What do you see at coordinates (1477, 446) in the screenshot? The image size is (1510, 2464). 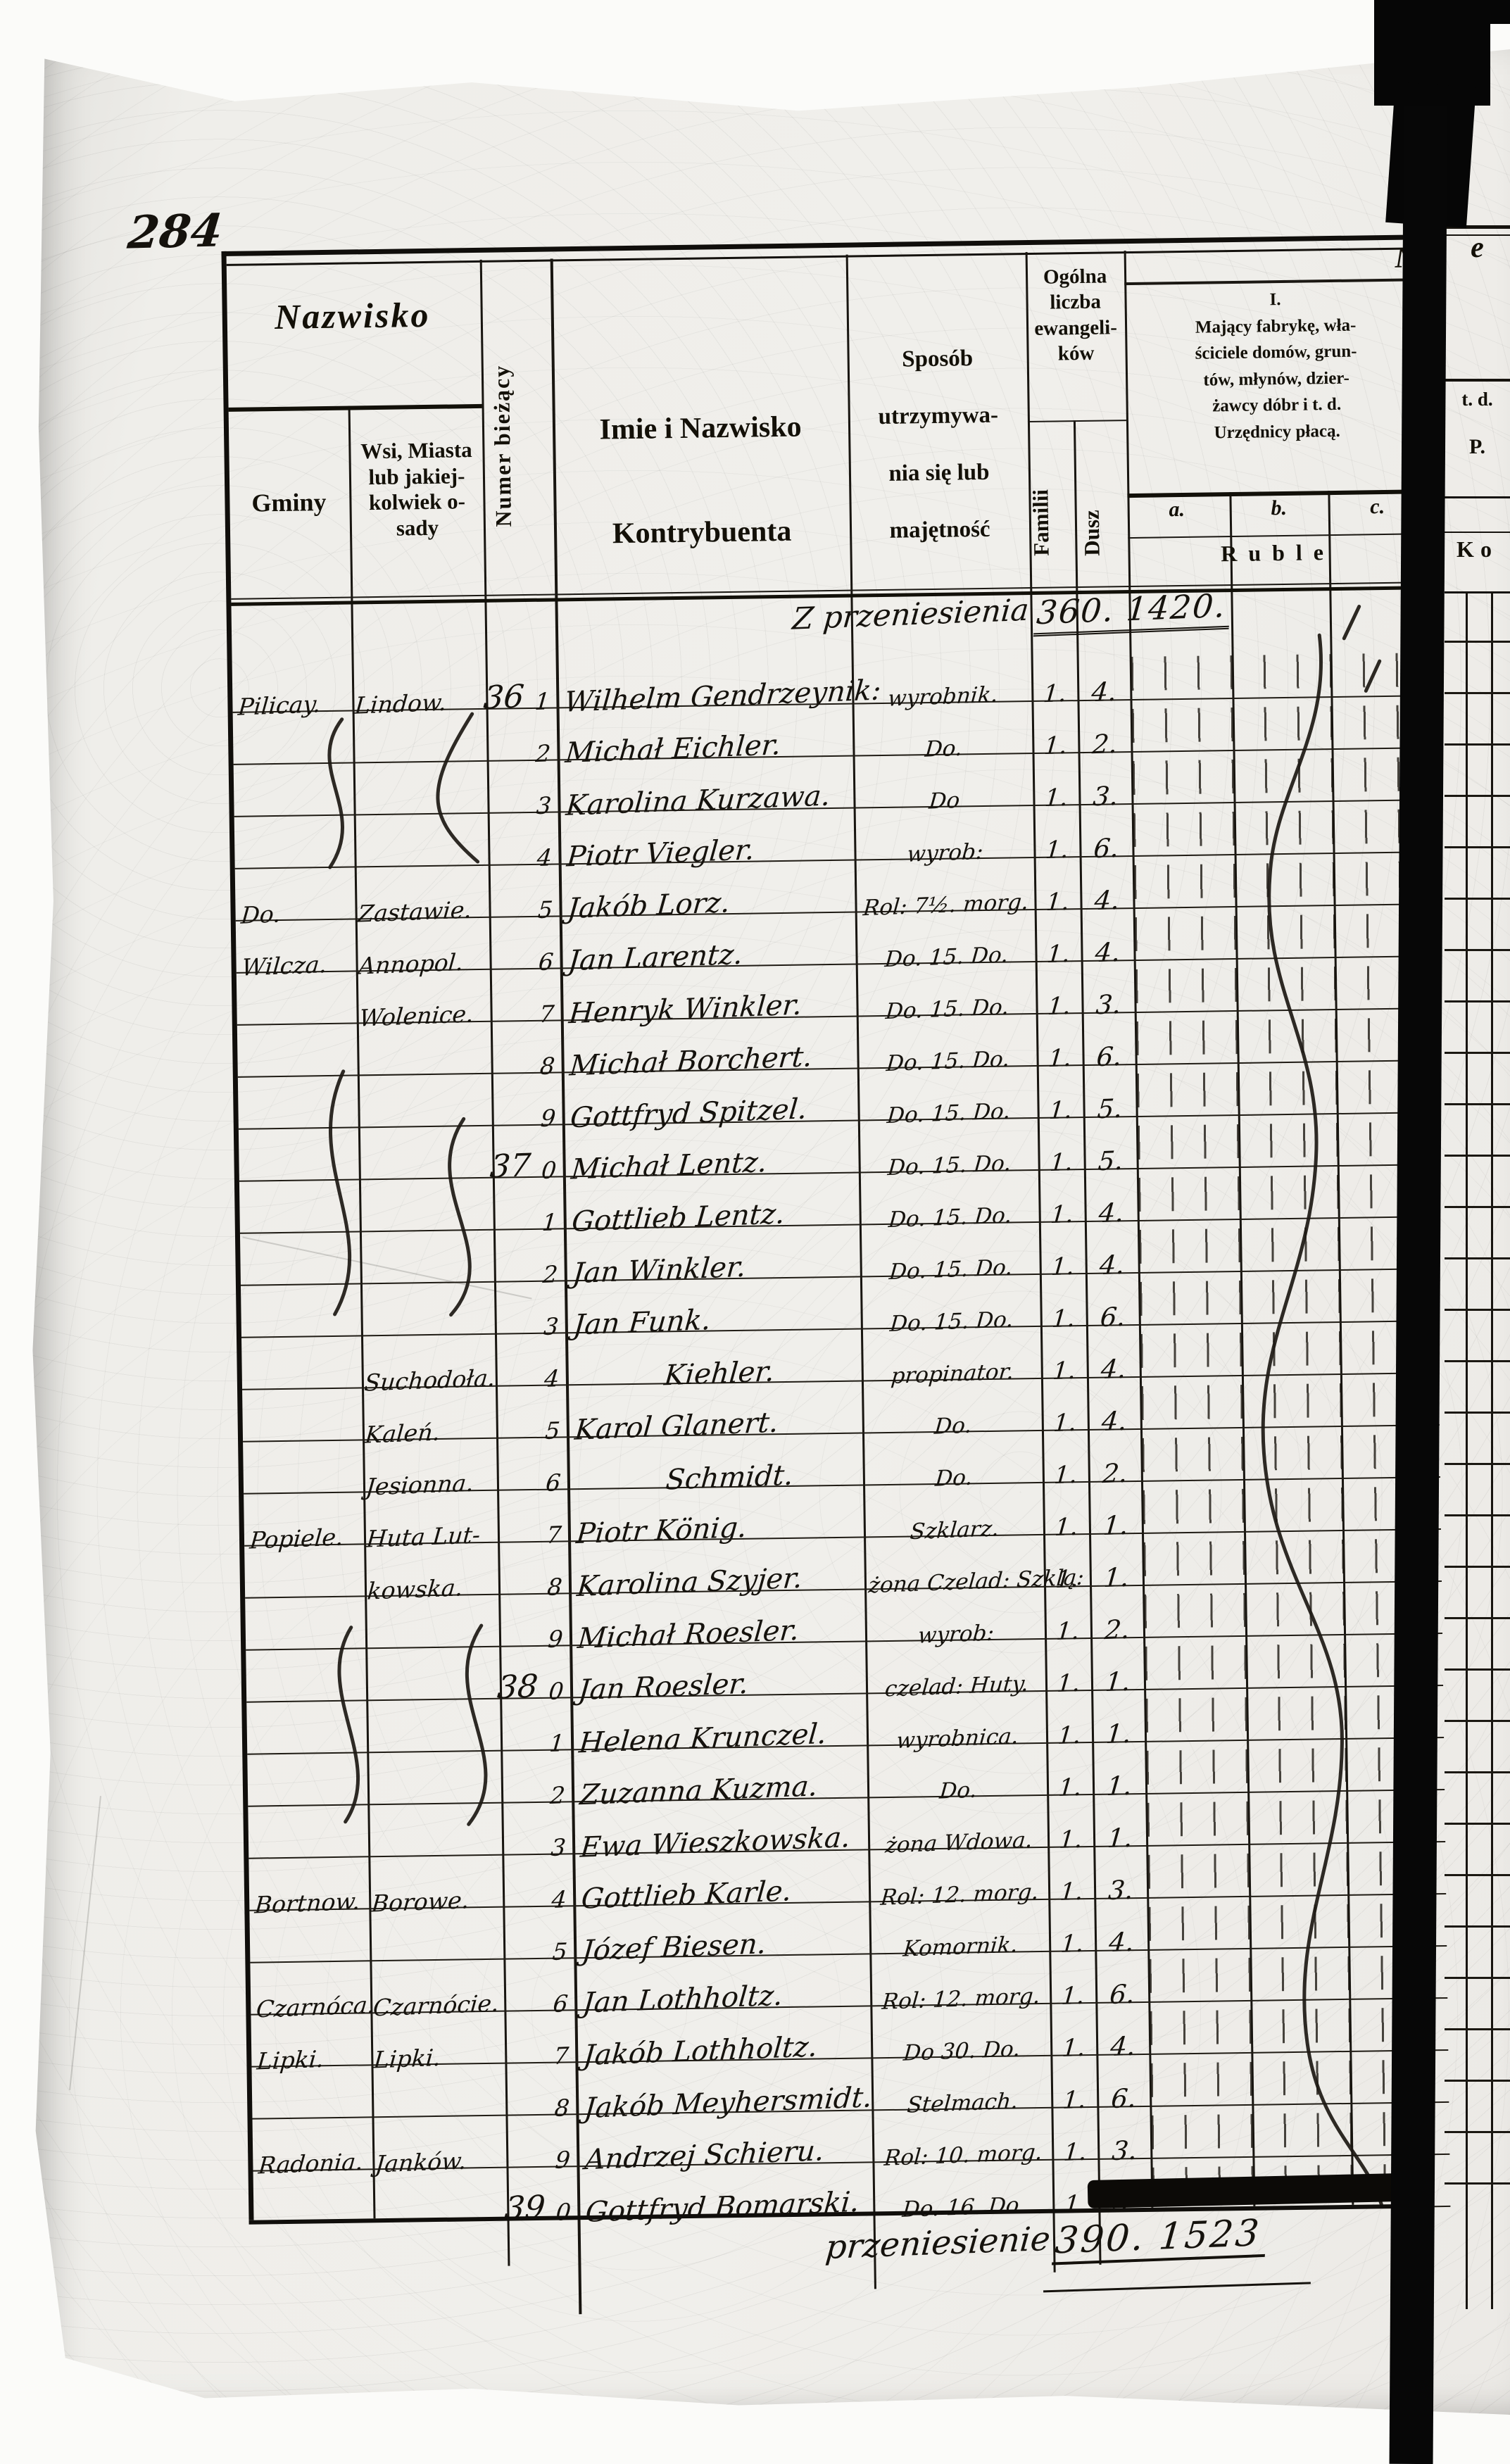 I see `fragment-p: P.` at bounding box center [1477, 446].